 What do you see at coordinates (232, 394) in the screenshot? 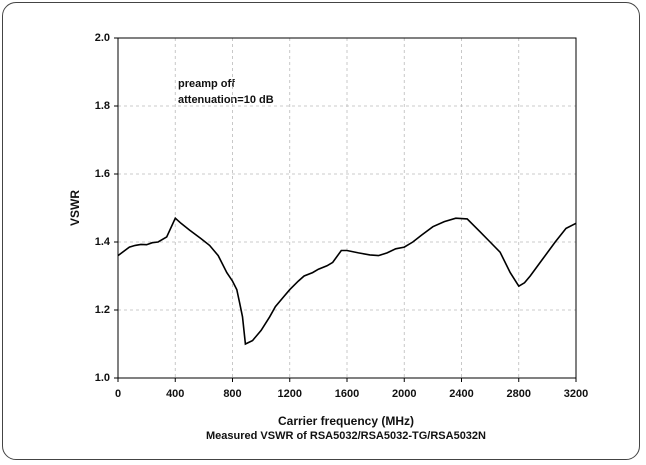
I see `x-tick-label: 800` at bounding box center [232, 394].